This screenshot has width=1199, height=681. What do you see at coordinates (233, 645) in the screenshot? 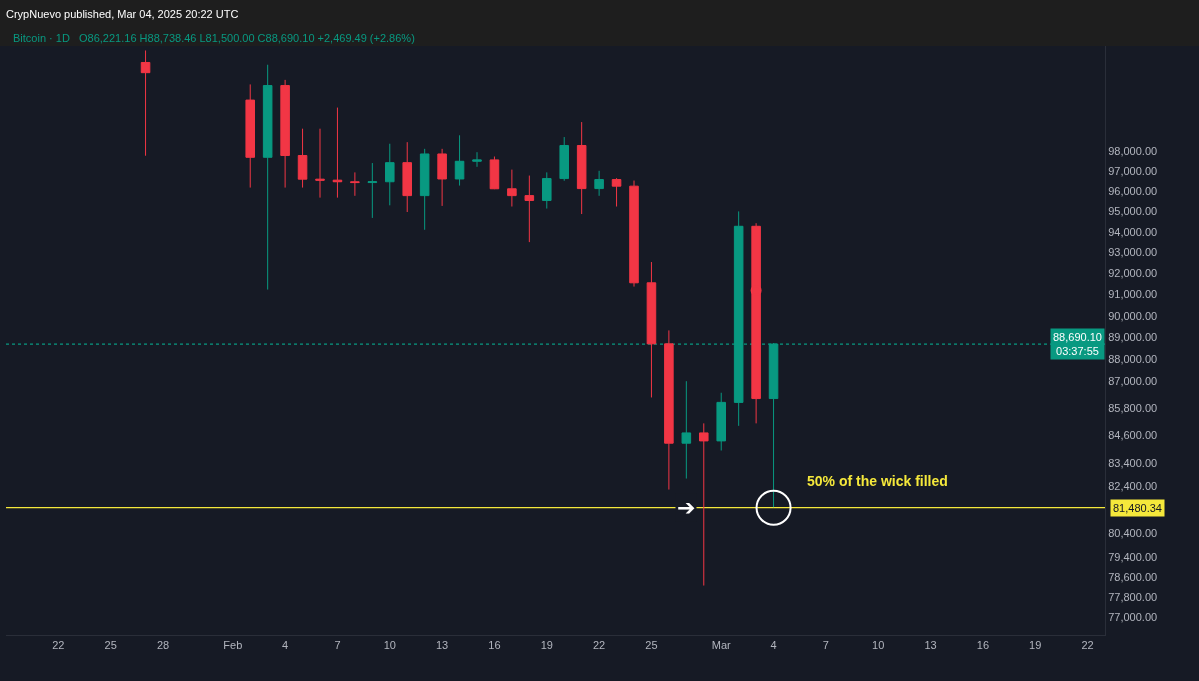
I see `x-tick-label: Feb` at bounding box center [233, 645].